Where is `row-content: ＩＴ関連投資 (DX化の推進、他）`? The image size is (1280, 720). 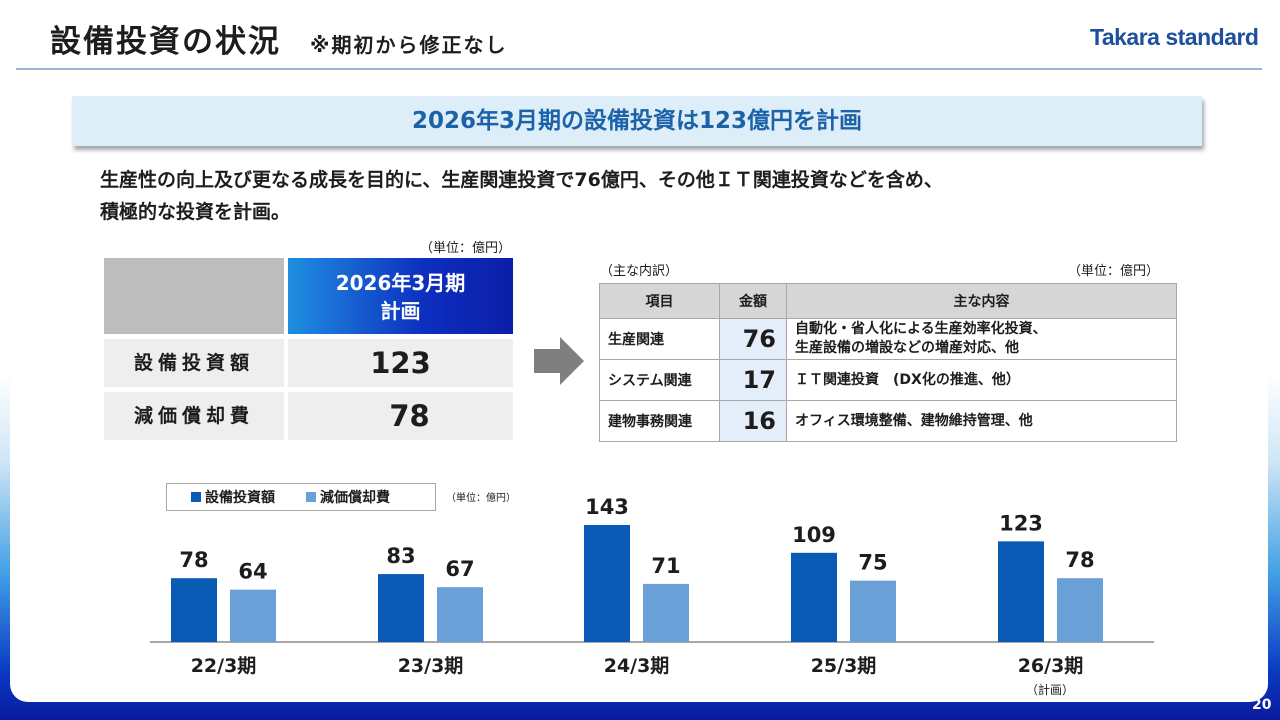 row-content: ＩＴ関連投資 (DX化の推進、他） is located at coordinates (981, 380).